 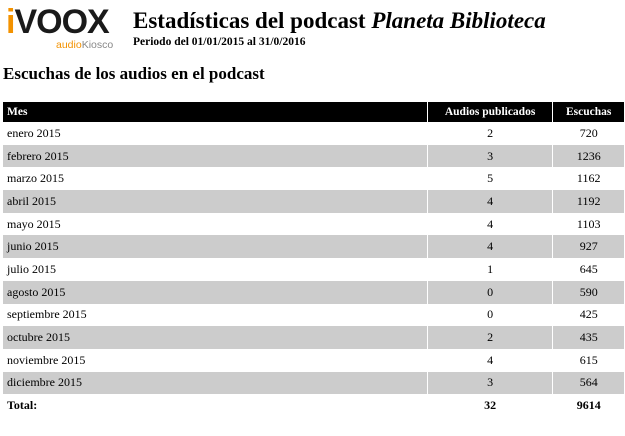 I want to click on cell-escuchas: 1192, so click(x=588, y=201).